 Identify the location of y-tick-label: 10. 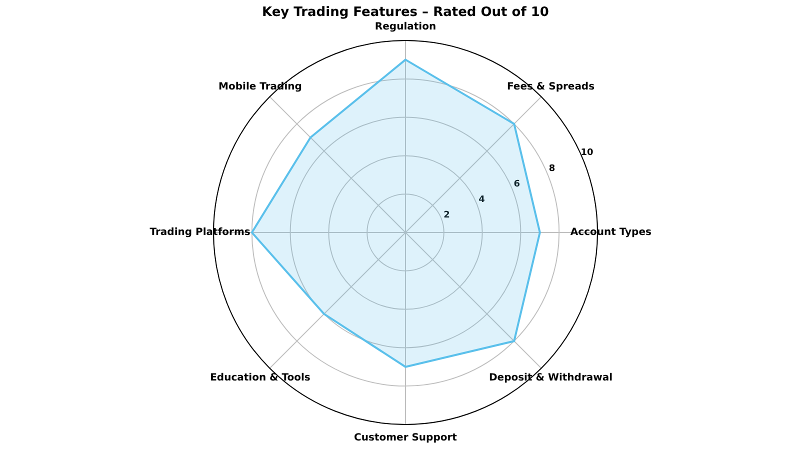
(587, 153).